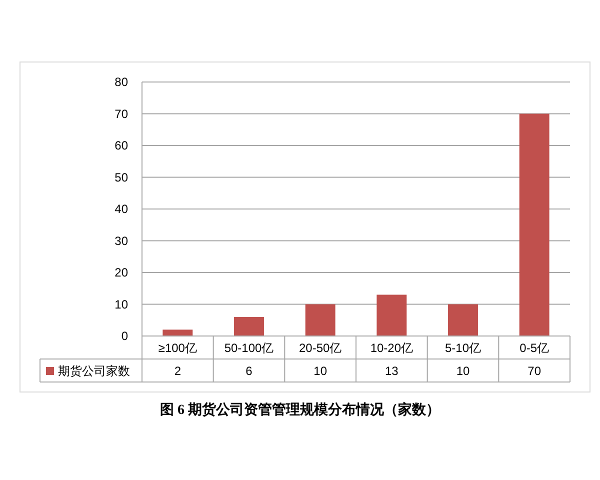 Image resolution: width=600 pixels, height=480 pixels. I want to click on legend-label: 期货公司家数, so click(94, 371).